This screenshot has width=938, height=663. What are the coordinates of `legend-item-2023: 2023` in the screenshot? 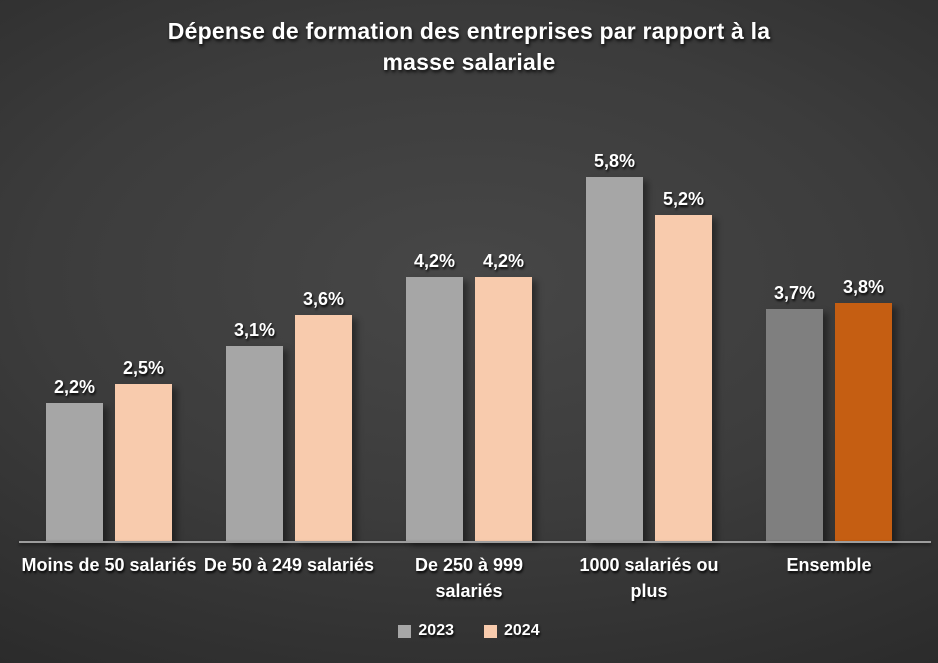 It's located at (426, 631).